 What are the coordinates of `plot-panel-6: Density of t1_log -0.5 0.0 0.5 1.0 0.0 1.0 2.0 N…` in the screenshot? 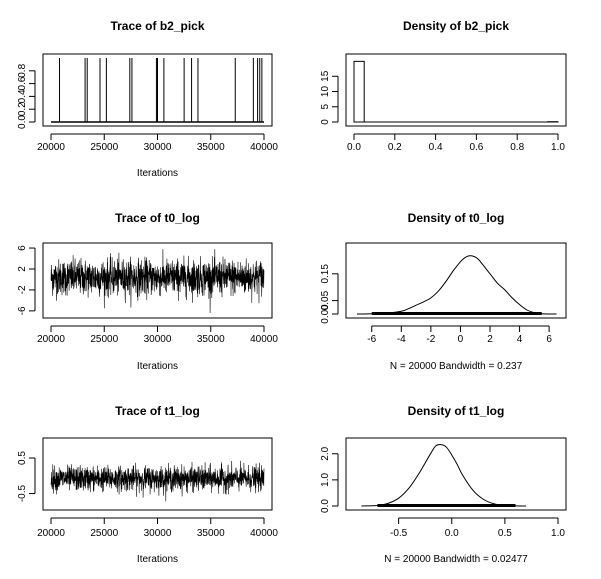 It's located at (443, 484).